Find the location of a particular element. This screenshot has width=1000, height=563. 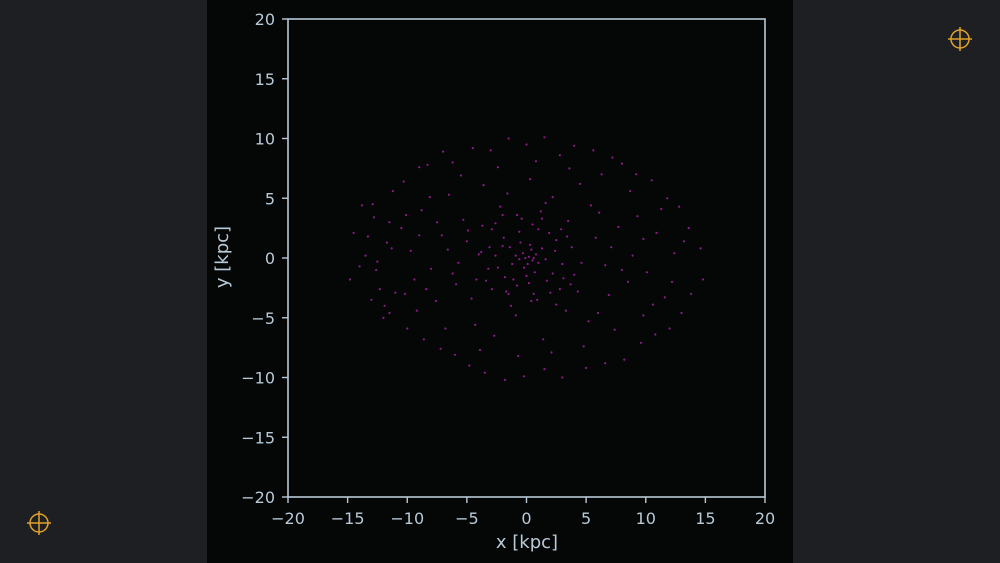

x-tick-label: 20 is located at coordinates (765, 518).